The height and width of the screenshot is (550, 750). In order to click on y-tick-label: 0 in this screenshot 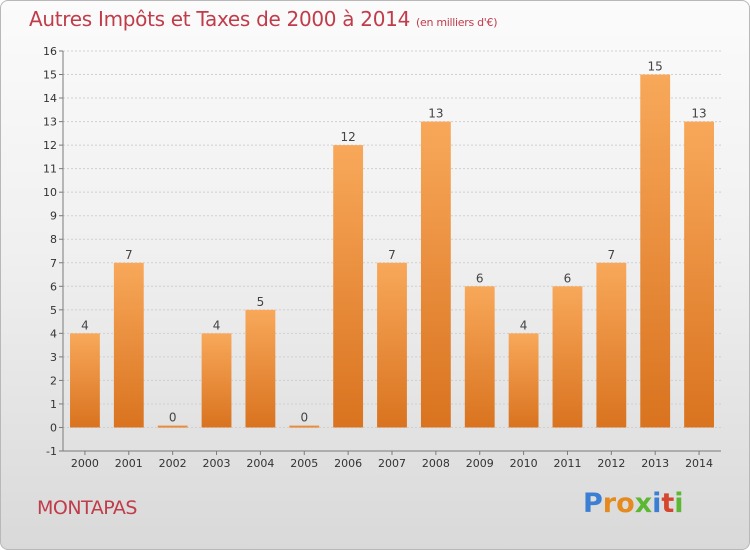, I will do `click(53, 427)`.